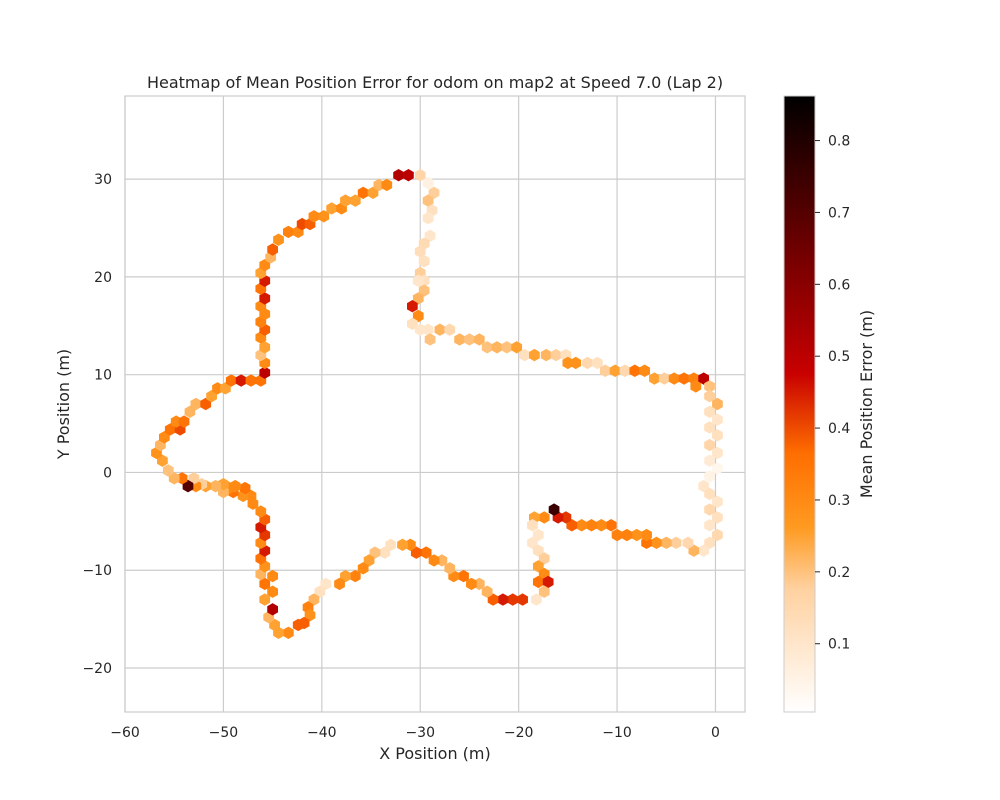  I want to click on y-tick-label: 30, so click(103, 180).